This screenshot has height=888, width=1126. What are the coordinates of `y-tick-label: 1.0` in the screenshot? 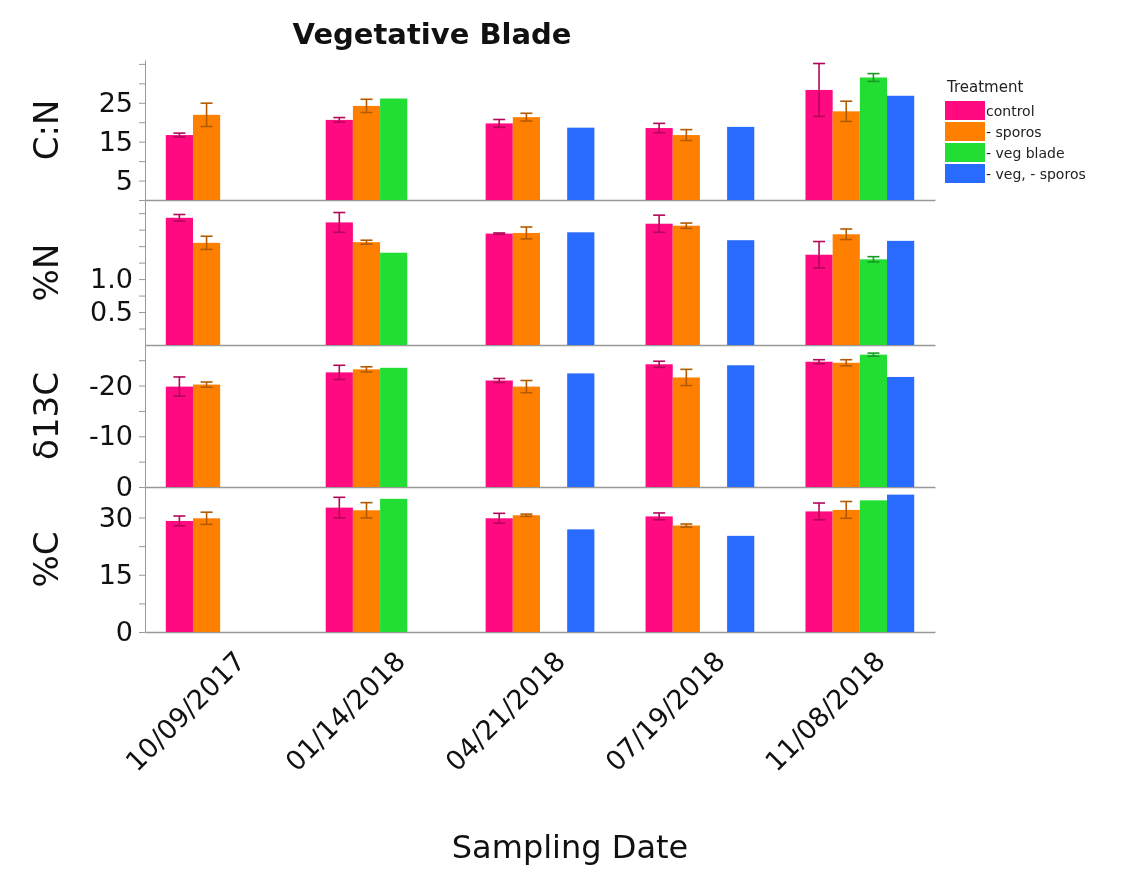 It's located at (111, 279).